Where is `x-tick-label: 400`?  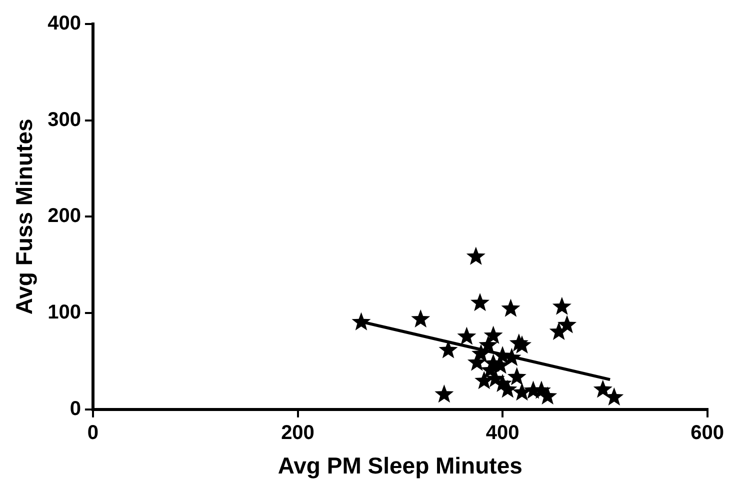 x-tick-label: 400 is located at coordinates (503, 433).